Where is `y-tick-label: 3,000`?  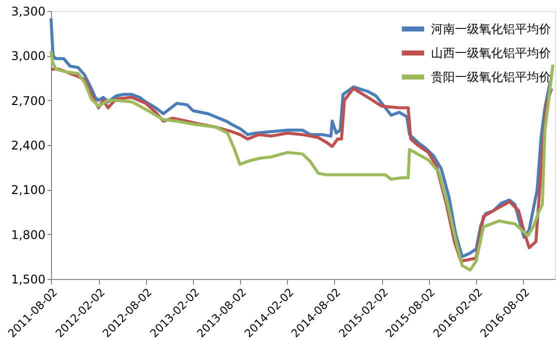 y-tick-label: 3,000 is located at coordinates (28, 56).